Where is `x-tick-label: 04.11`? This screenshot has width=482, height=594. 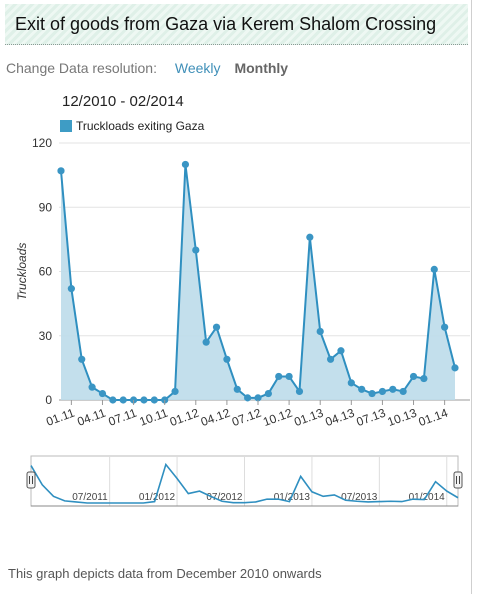
x-tick-label: 04.11 is located at coordinates (91, 417).